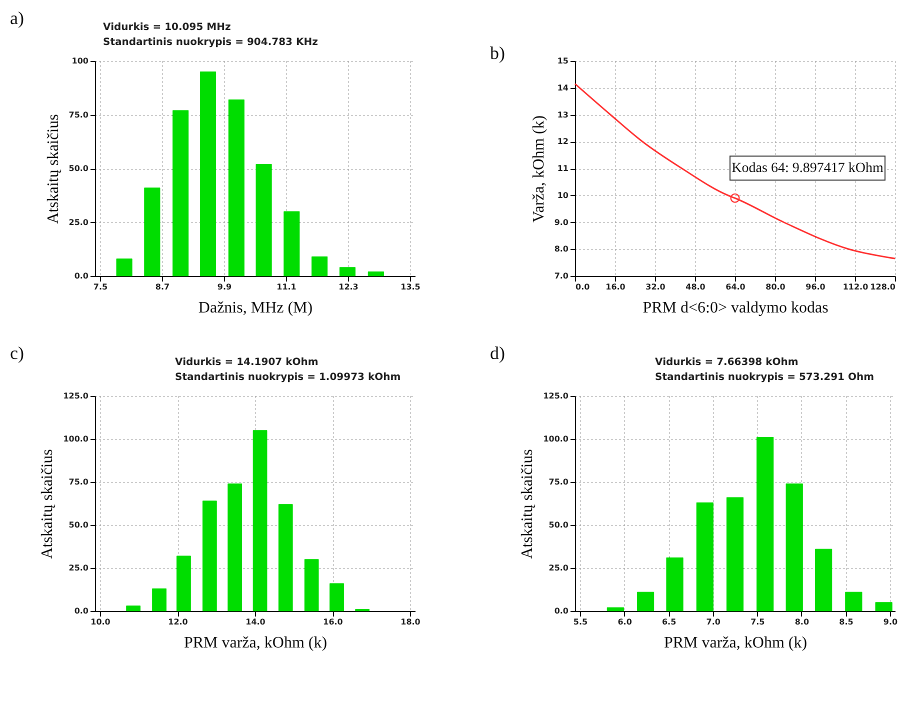 The width and height of the screenshot is (922, 712). Describe the element at coordinates (625, 622) in the screenshot. I see `x-tick-label: 6.0` at that location.